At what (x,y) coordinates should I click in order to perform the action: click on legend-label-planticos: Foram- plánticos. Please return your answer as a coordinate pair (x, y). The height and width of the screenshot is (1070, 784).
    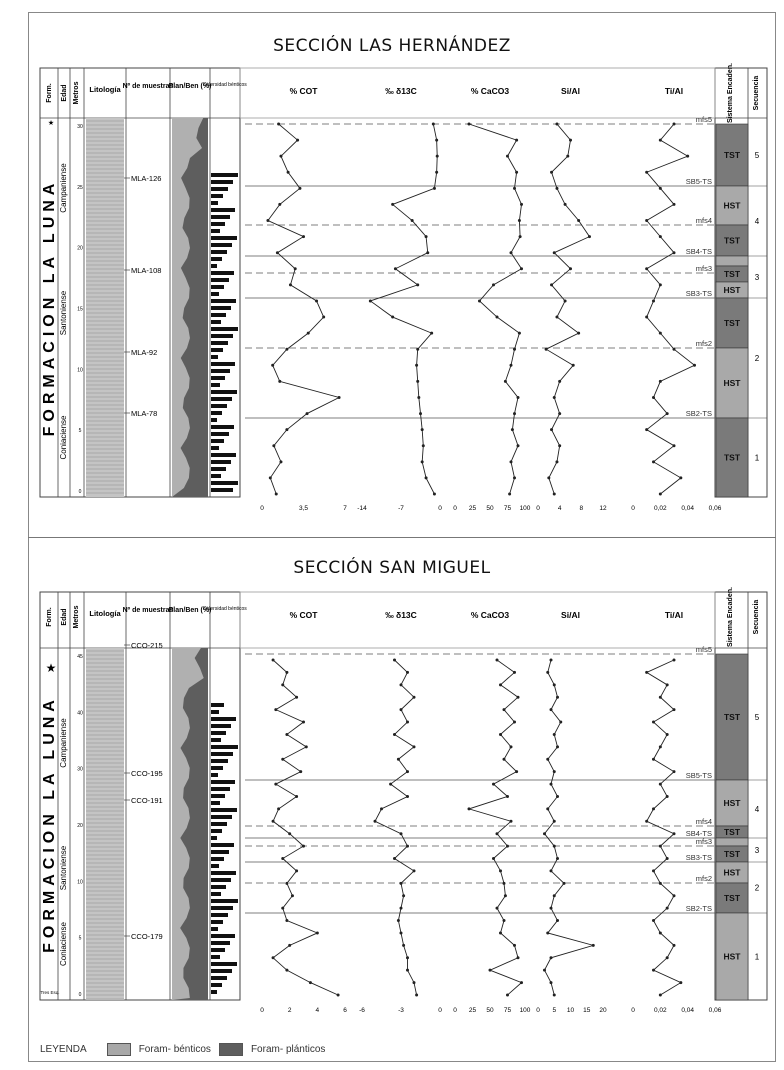
    Looking at the image, I should click on (288, 1049).